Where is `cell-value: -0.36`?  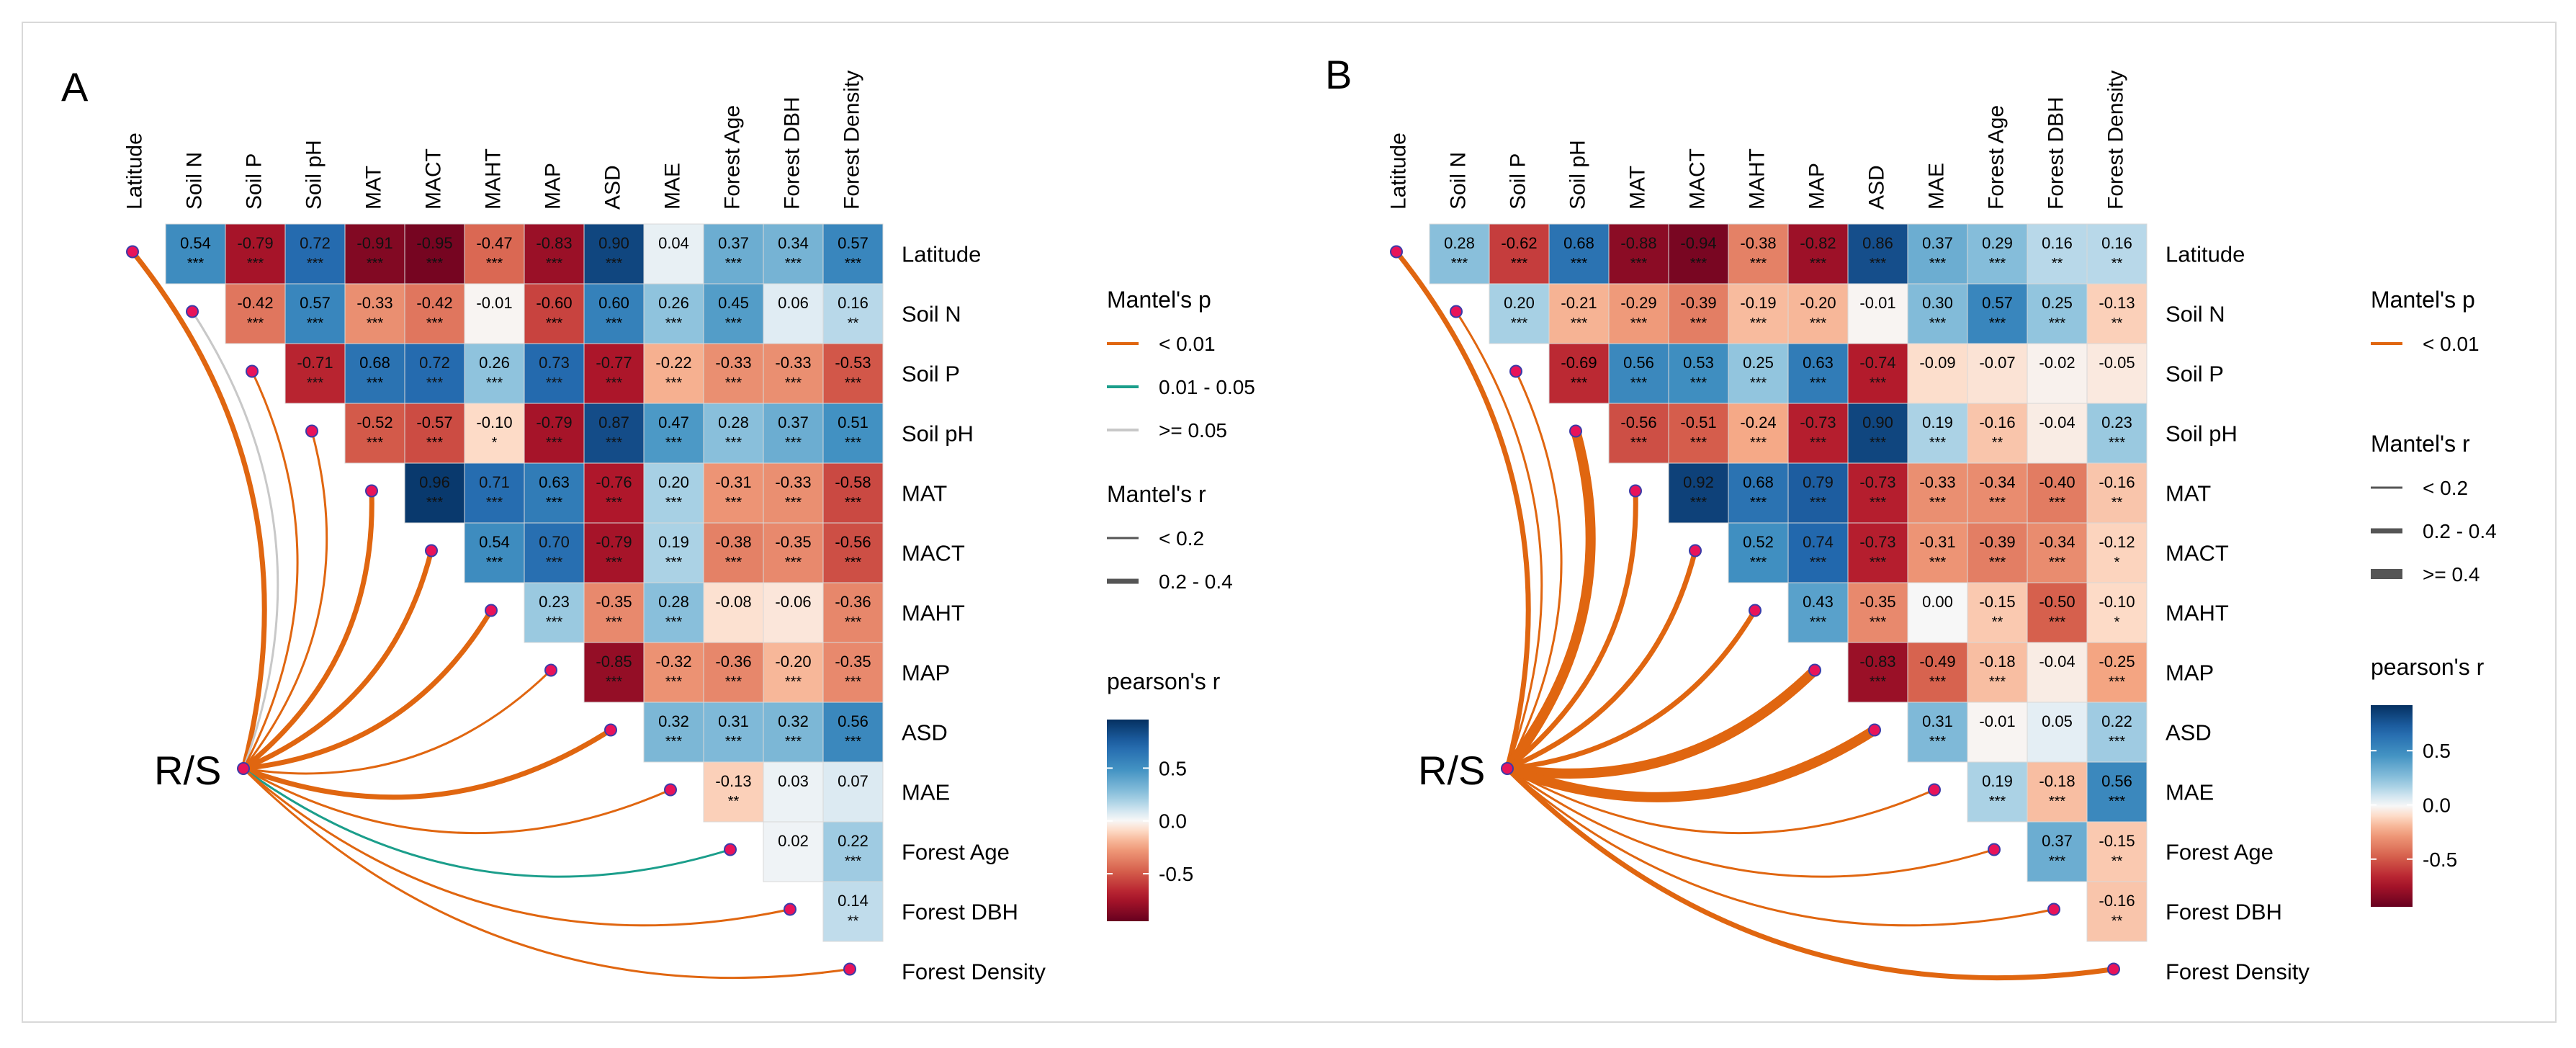
cell-value: -0.36 is located at coordinates (733, 662).